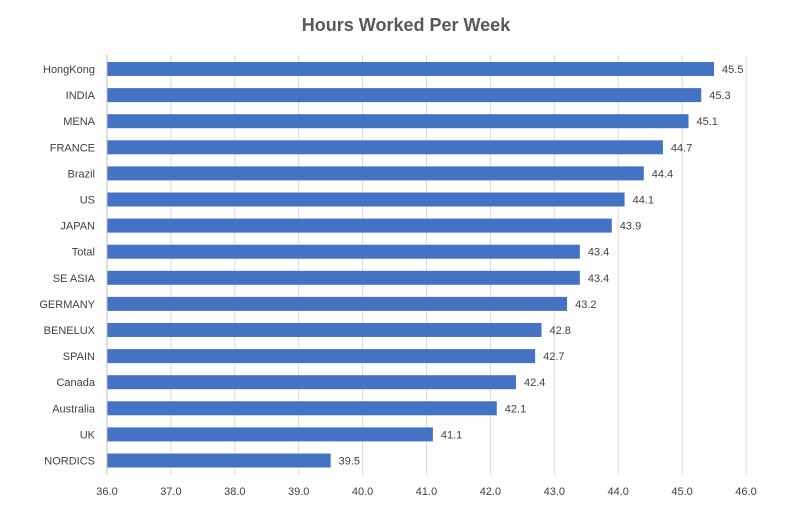 The height and width of the screenshot is (515, 812). Describe the element at coordinates (88, 435) in the screenshot. I see `y-tick-label: UK` at that location.